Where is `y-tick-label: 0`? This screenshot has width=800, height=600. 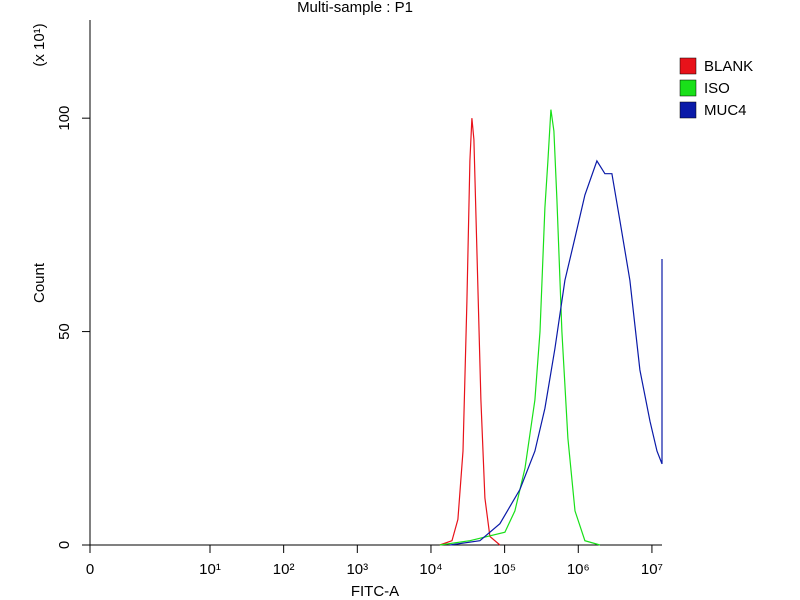
y-tick-label: 0 is located at coordinates (64, 545).